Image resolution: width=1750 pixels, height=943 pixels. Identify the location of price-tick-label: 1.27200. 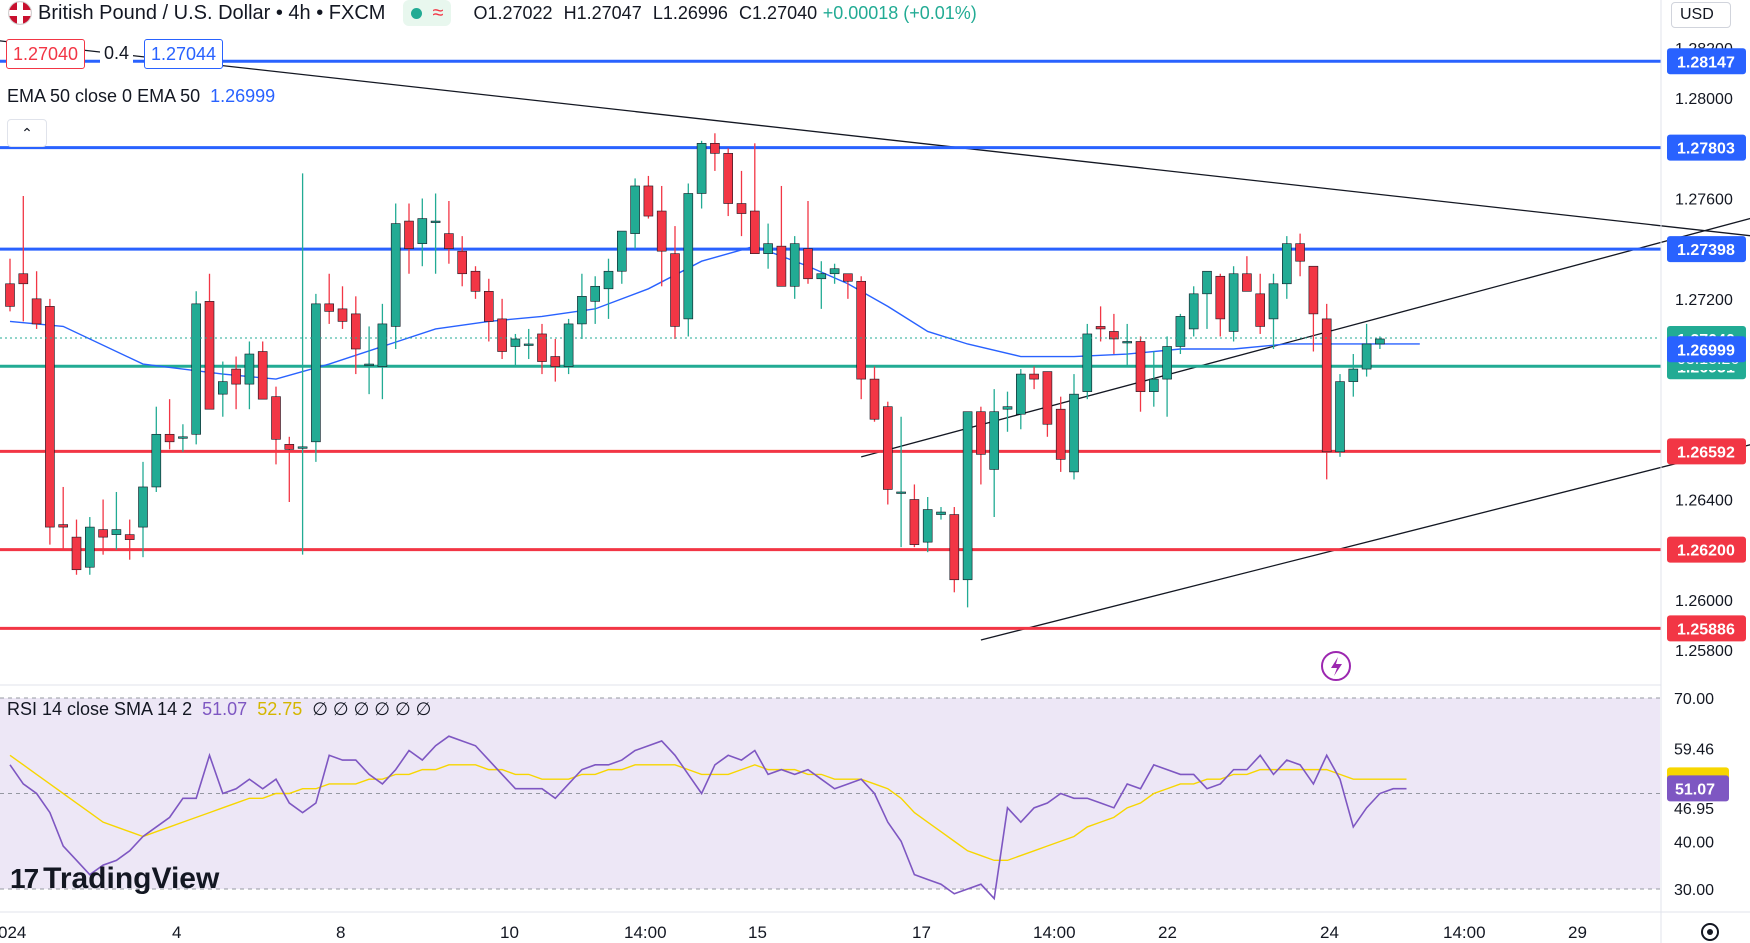
(1704, 300).